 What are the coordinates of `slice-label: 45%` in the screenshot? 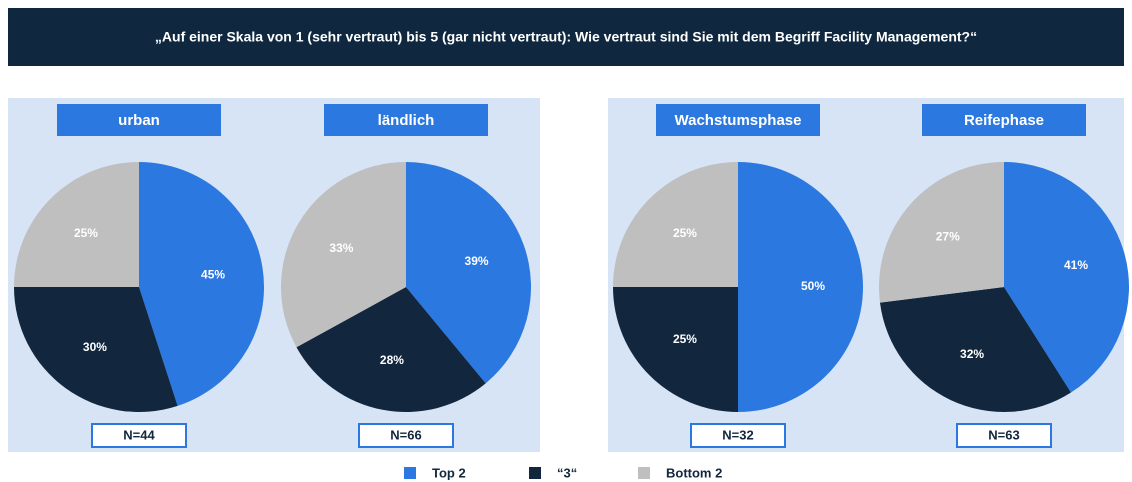 It's located at (213, 274).